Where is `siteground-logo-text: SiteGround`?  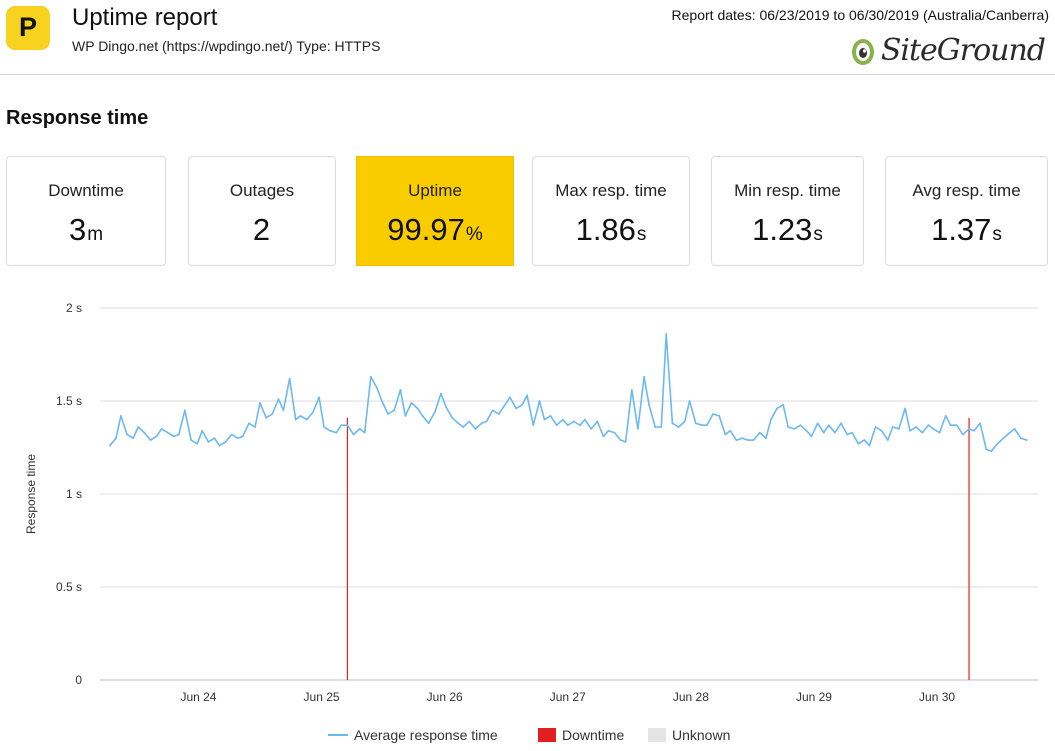
siteground-logo-text: SiteGround is located at coordinates (963, 50).